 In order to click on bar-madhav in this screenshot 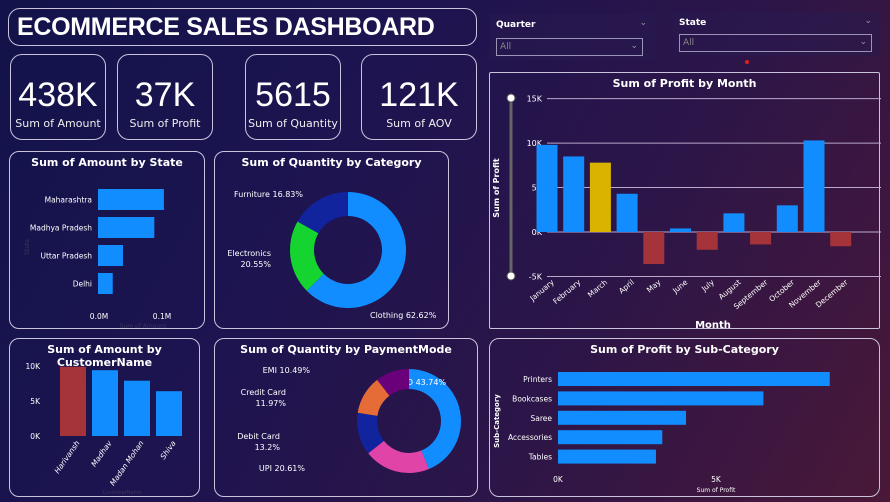, I will do `click(105, 403)`.